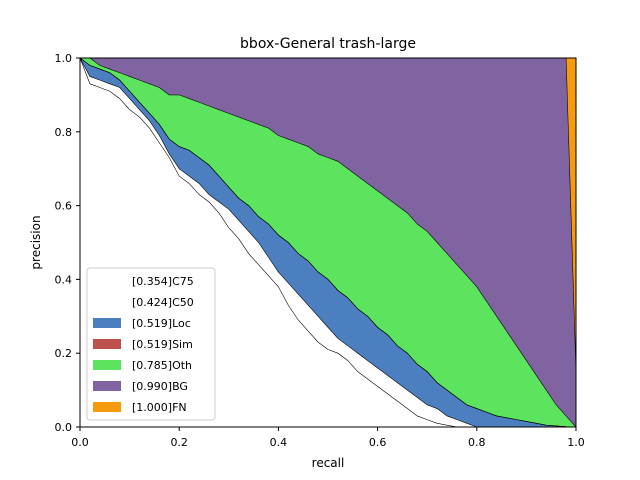  What do you see at coordinates (328, 44) in the screenshot?
I see `chart-title: bbox-General trash-large` at bounding box center [328, 44].